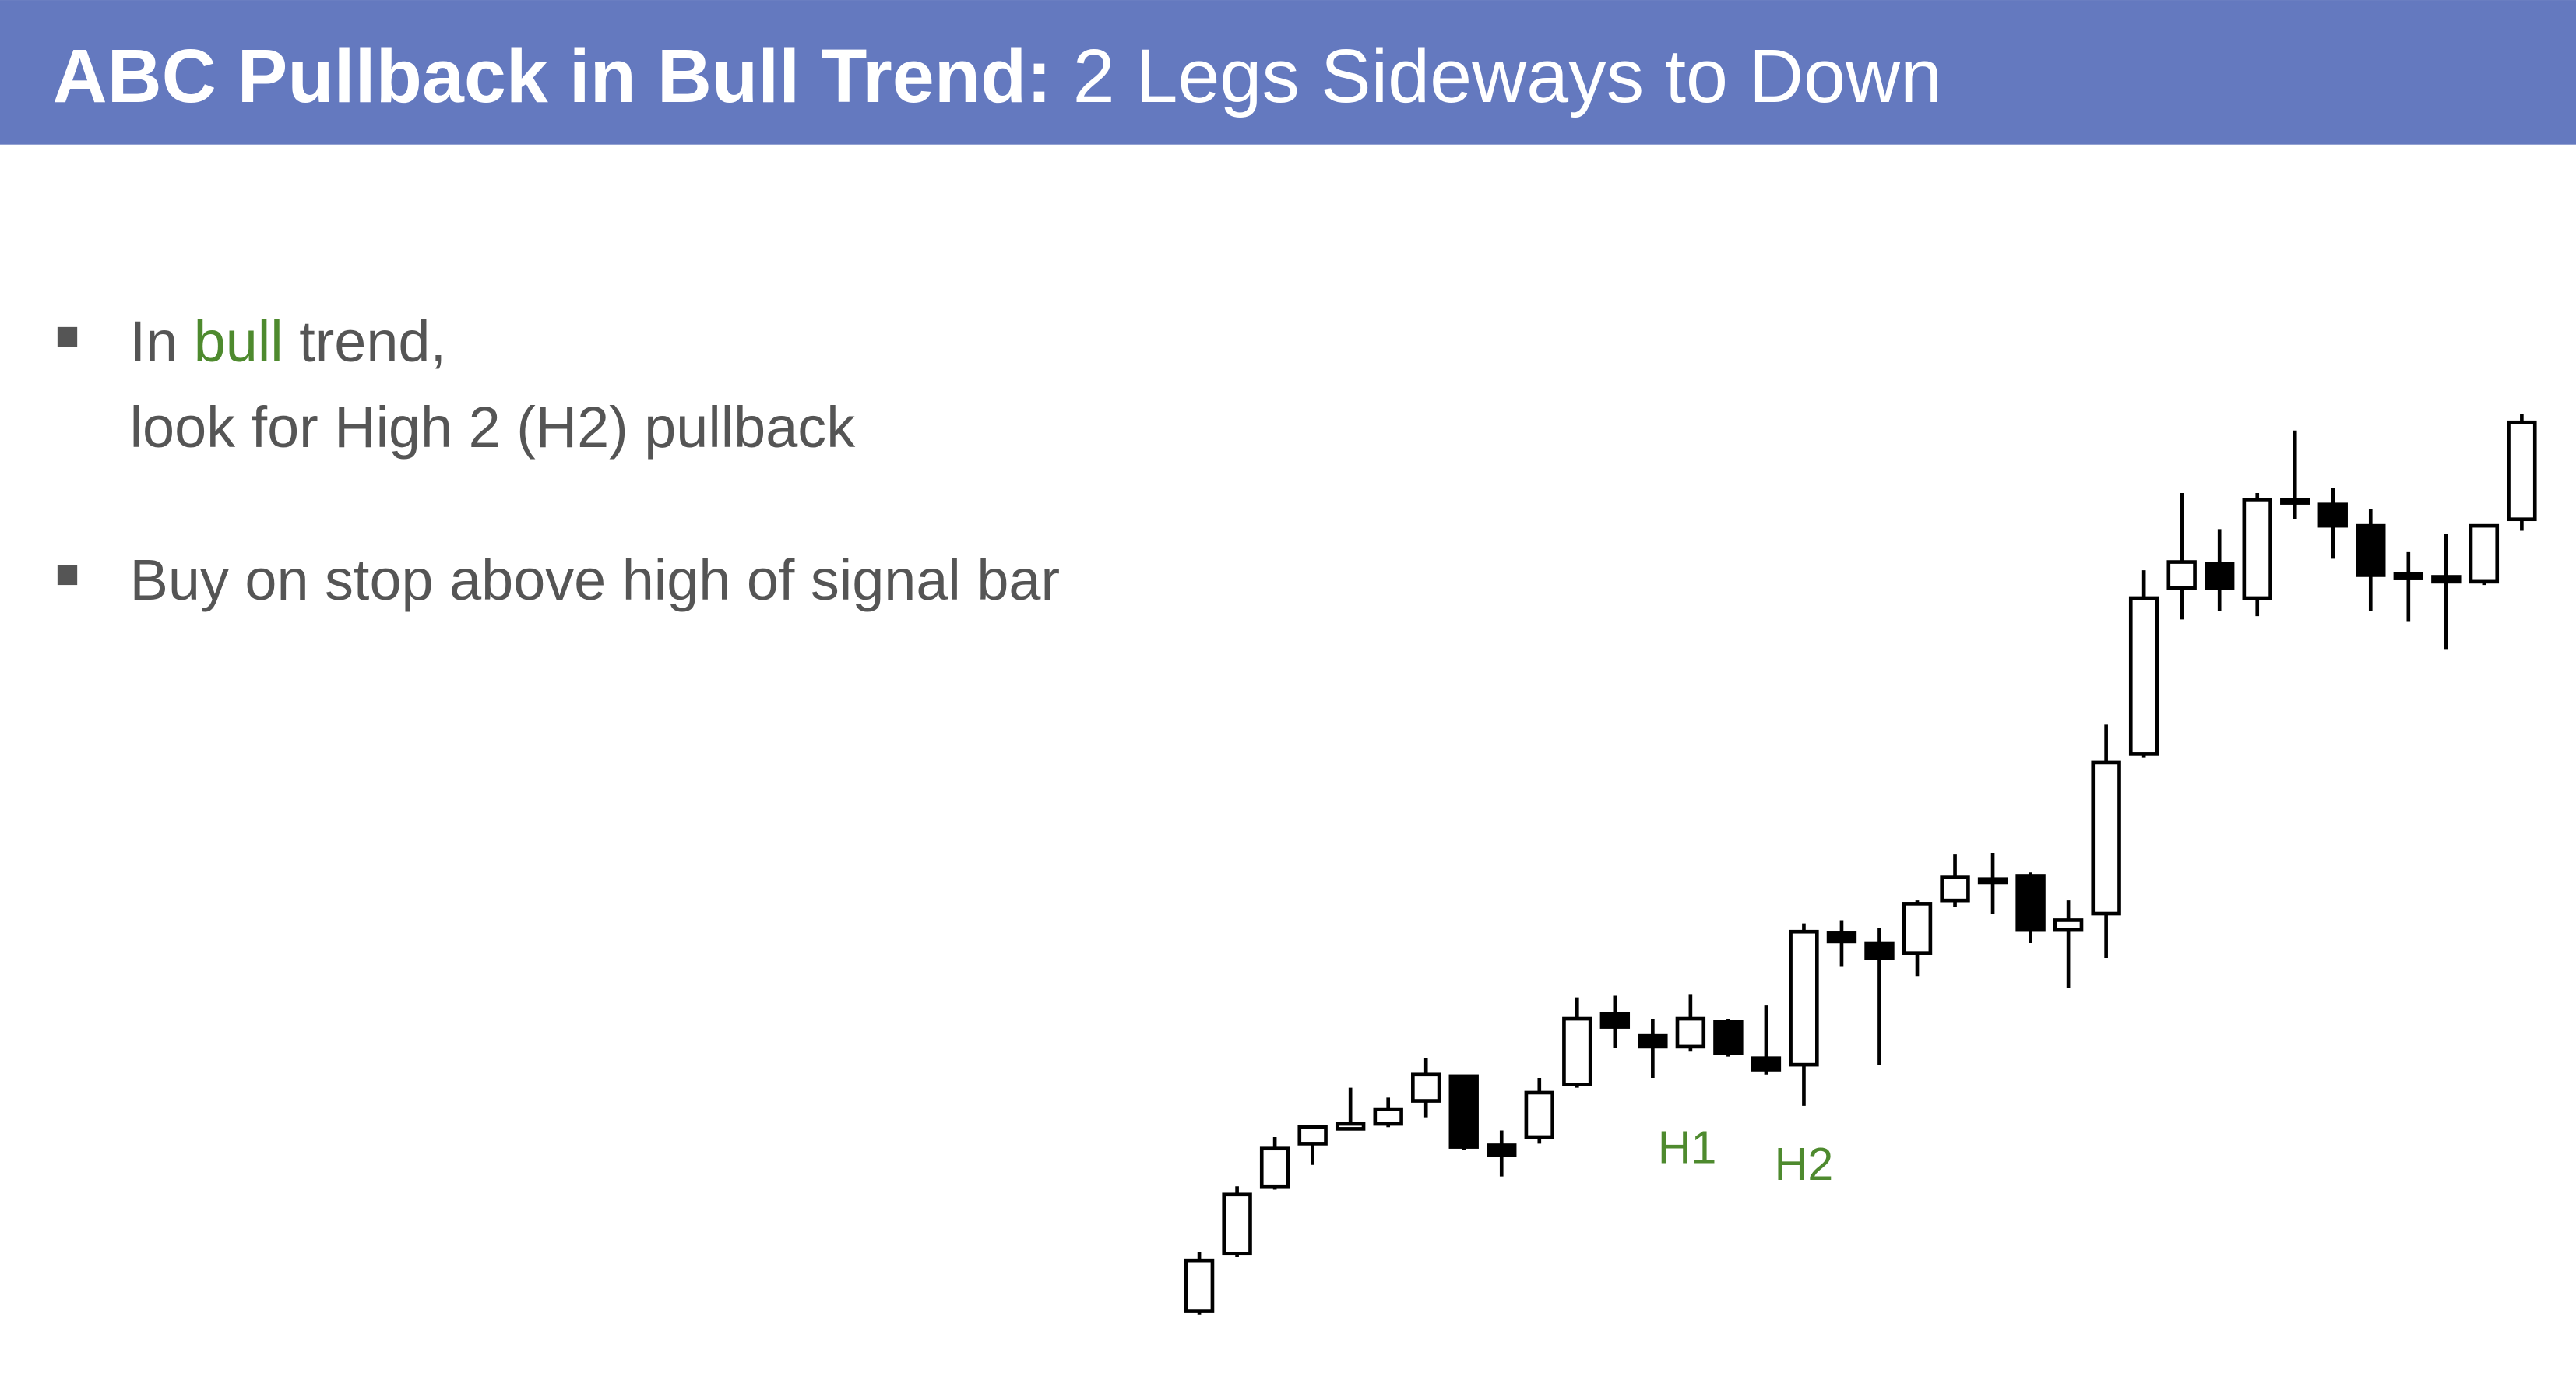  What do you see at coordinates (552, 75) in the screenshot?
I see `title-bold: ABC Pullback in Bull Trend:` at bounding box center [552, 75].